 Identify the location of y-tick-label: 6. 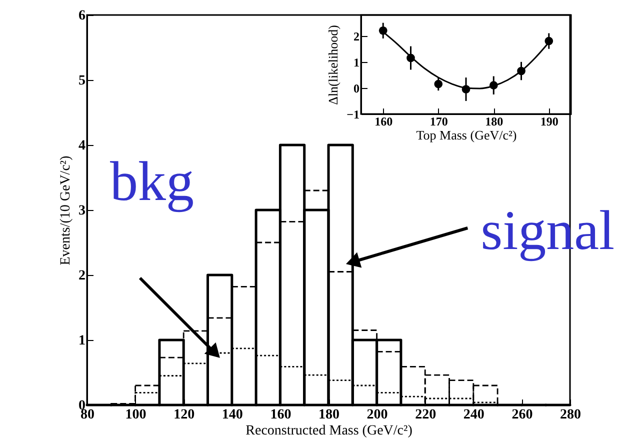
(82, 16).